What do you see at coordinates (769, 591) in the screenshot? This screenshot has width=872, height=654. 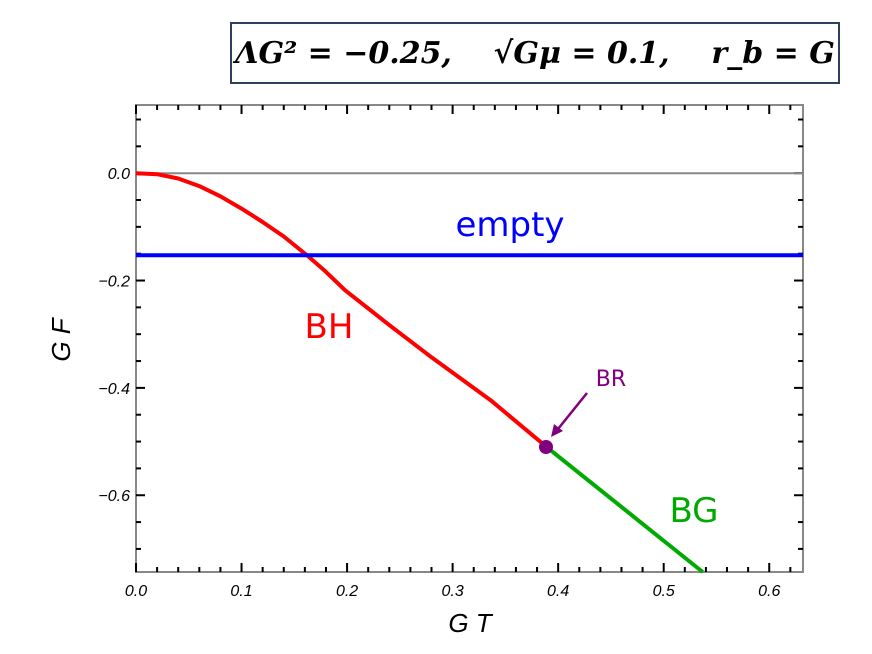 I see `x-tick-label: 0.6` at bounding box center [769, 591].